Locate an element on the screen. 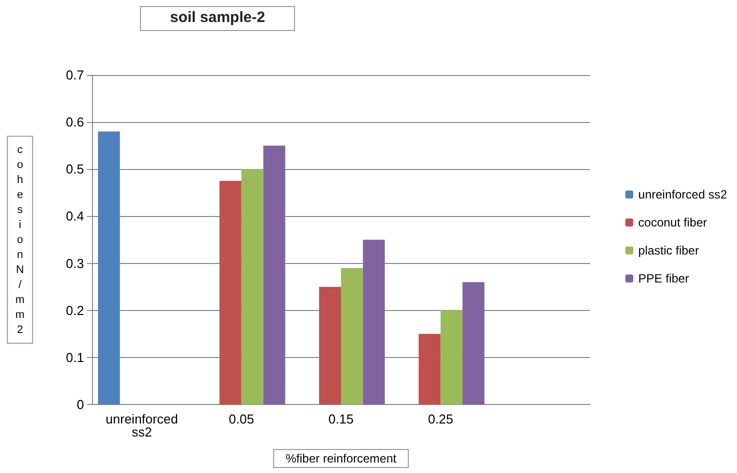 This screenshot has width=737, height=473. y-tick-label: 0.2 is located at coordinates (75, 310).